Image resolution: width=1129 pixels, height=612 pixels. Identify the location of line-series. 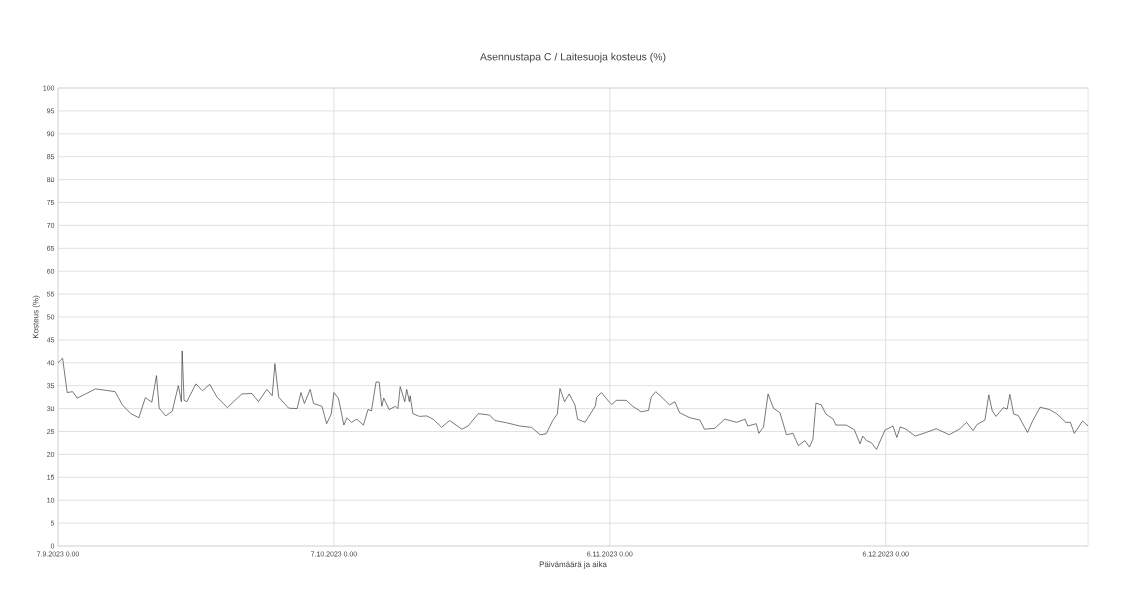
(573, 400).